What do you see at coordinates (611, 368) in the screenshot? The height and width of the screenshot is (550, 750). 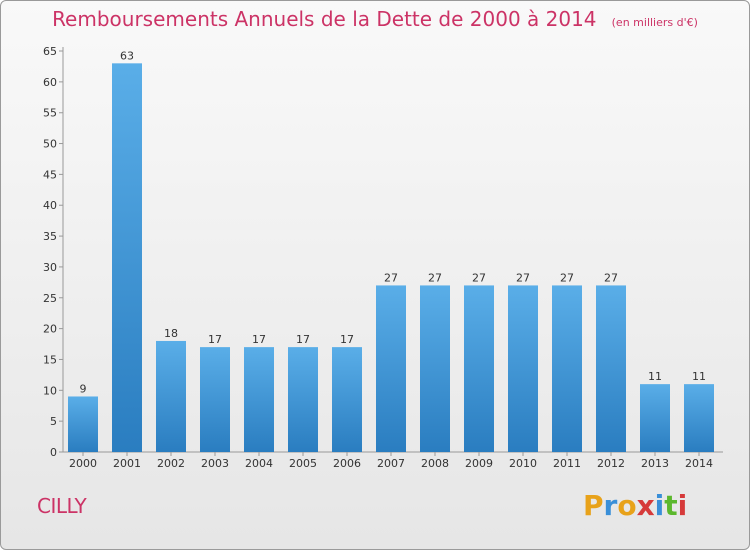 I see `bar-2012` at bounding box center [611, 368].